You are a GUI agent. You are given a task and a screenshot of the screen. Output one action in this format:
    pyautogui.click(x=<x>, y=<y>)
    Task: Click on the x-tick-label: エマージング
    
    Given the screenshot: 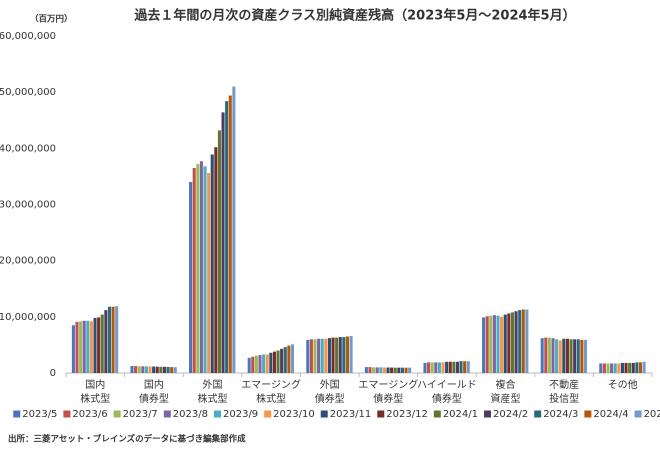 What is the action you would take?
    pyautogui.click(x=271, y=384)
    